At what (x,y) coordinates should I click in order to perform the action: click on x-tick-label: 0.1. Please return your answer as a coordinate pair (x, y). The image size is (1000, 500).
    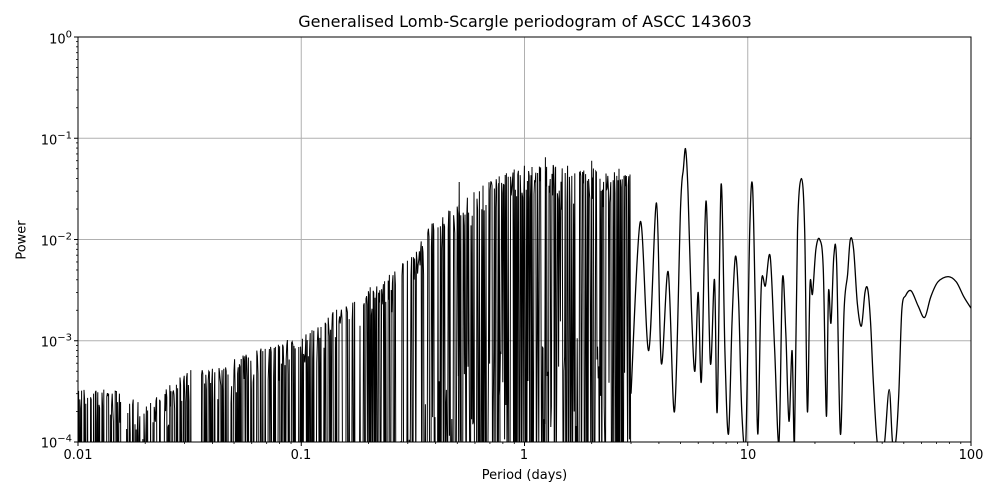
    Looking at the image, I should click on (301, 455).